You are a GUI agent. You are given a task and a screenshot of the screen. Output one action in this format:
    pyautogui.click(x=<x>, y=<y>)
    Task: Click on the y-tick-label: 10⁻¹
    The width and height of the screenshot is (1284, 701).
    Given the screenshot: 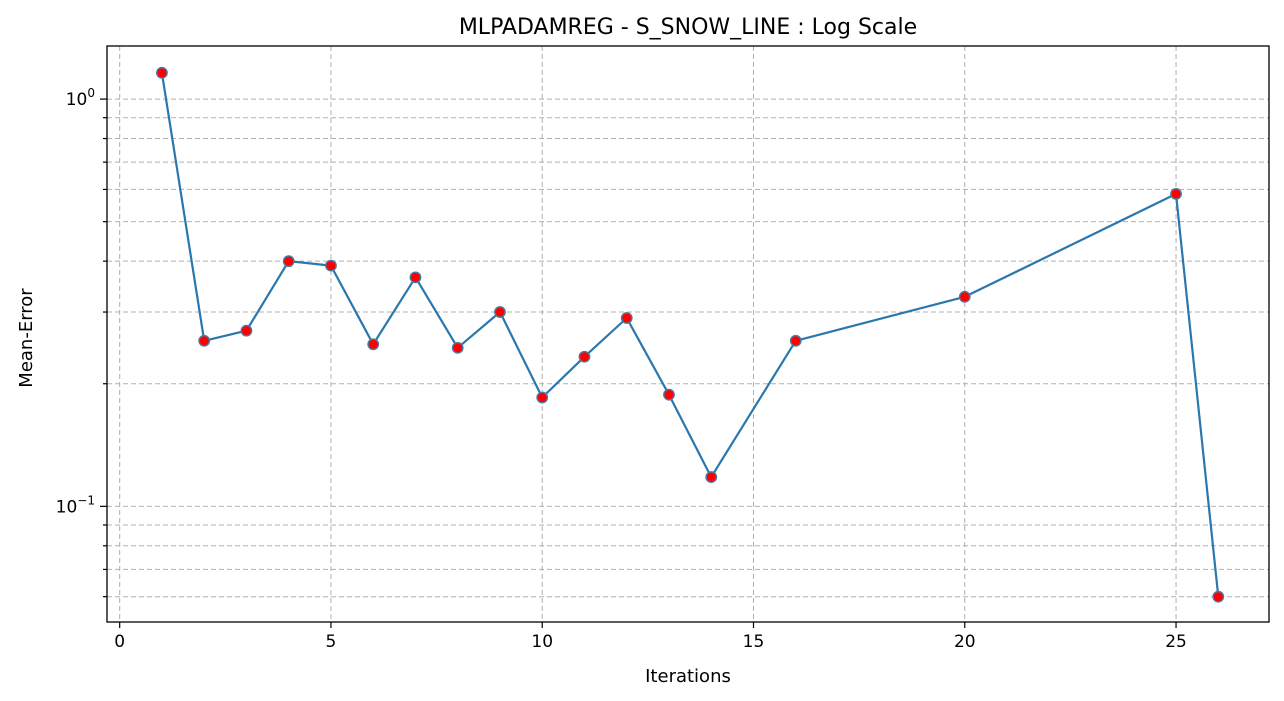 What is the action you would take?
    pyautogui.click(x=75, y=505)
    